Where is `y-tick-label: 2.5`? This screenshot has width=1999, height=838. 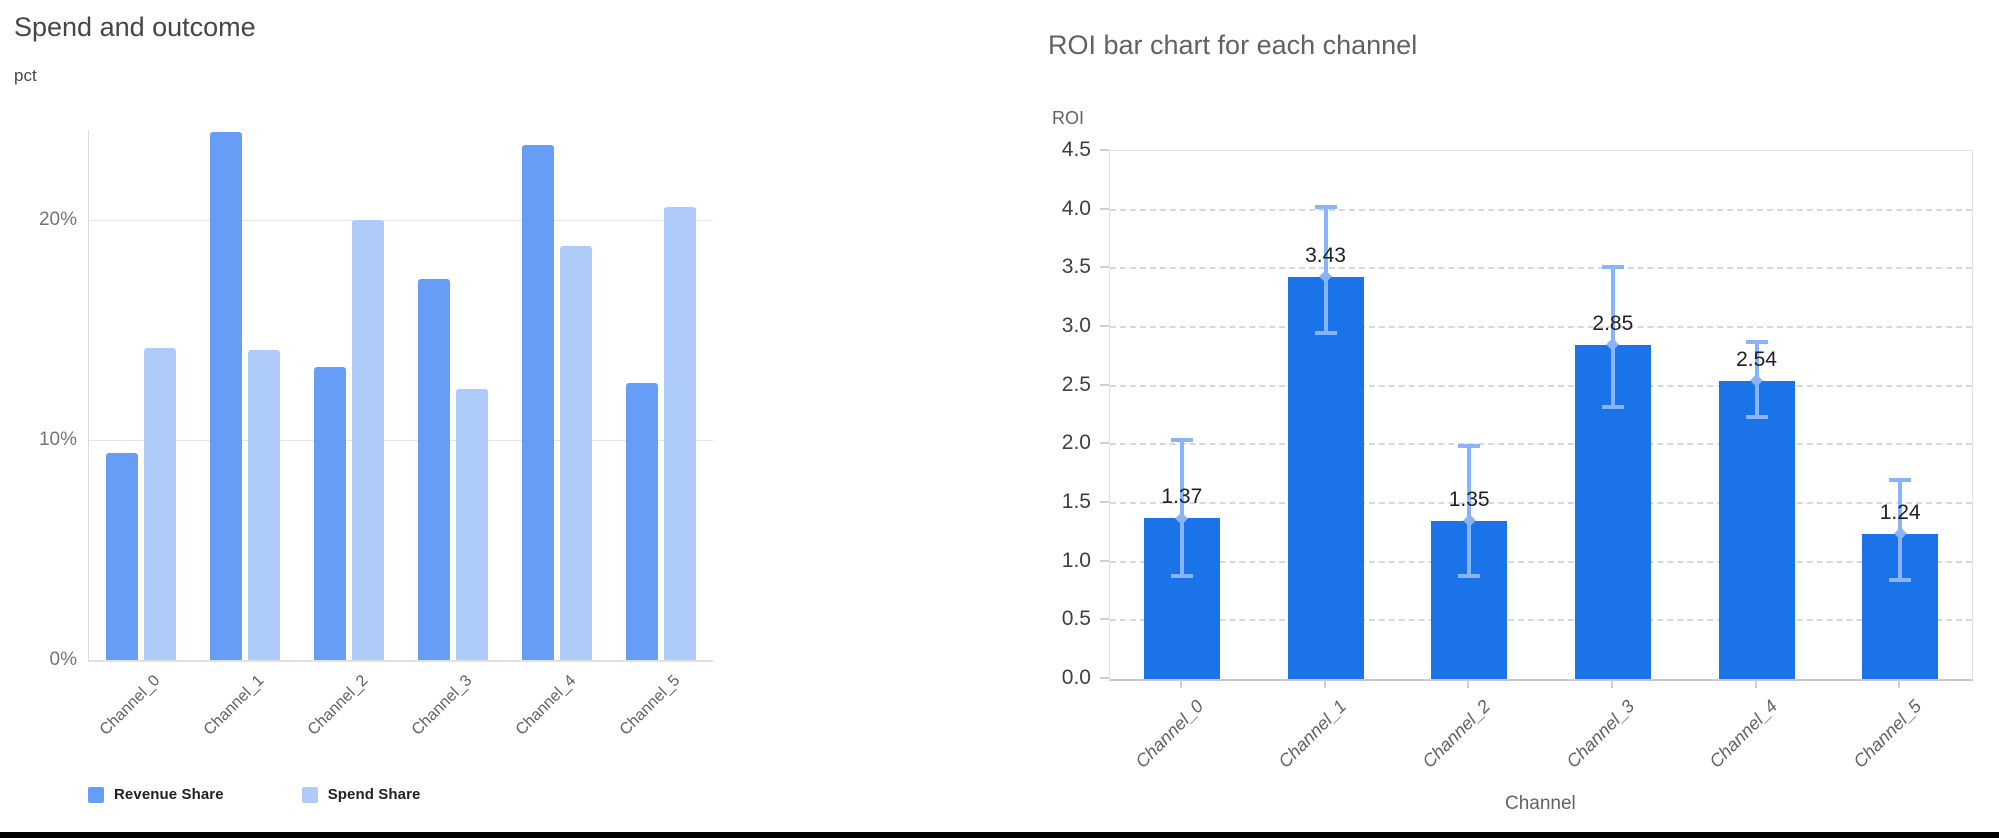
y-tick-label: 2.5 is located at coordinates (1076, 384).